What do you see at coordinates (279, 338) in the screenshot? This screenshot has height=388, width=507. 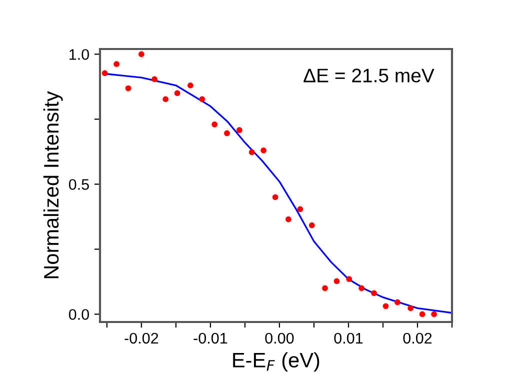 I see `x-tick-label: 0.00` at bounding box center [279, 338].